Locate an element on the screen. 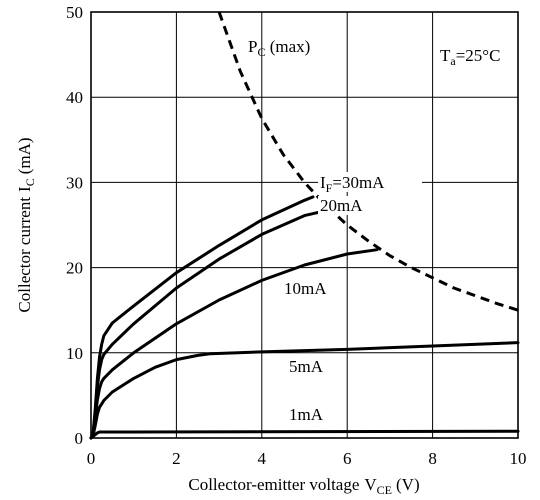  ambient-label: Ta=25°C is located at coordinates (470, 57).